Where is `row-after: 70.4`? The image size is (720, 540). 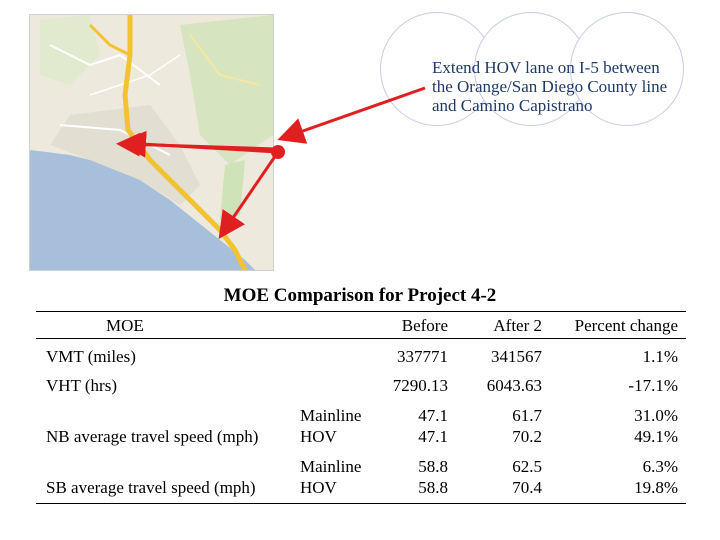
row-after: 70.4 is located at coordinates (527, 487).